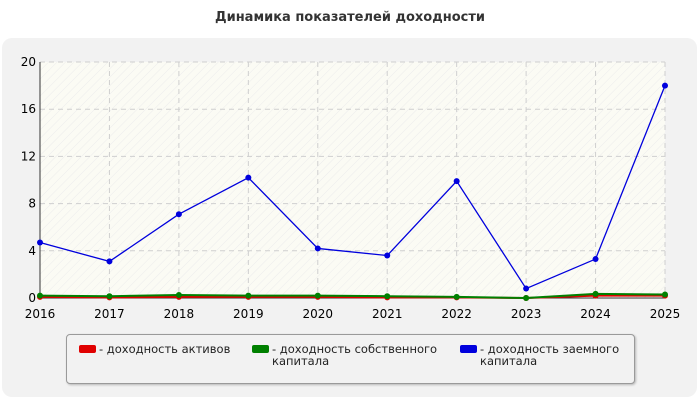  I want to click on x-tick-label: 2021, so click(387, 314).